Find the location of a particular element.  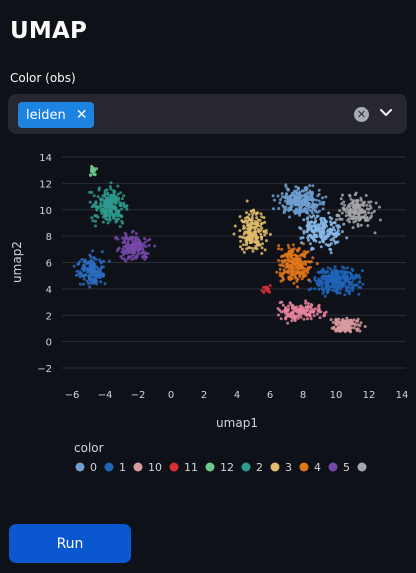

clear-circle-icon: ✕ is located at coordinates (361, 114).